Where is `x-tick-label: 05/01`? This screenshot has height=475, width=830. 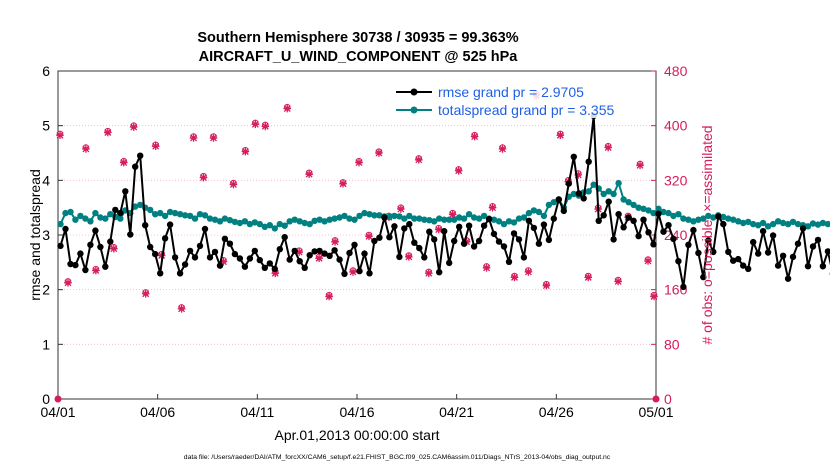
x-tick-label: 05/01 is located at coordinates (655, 412).